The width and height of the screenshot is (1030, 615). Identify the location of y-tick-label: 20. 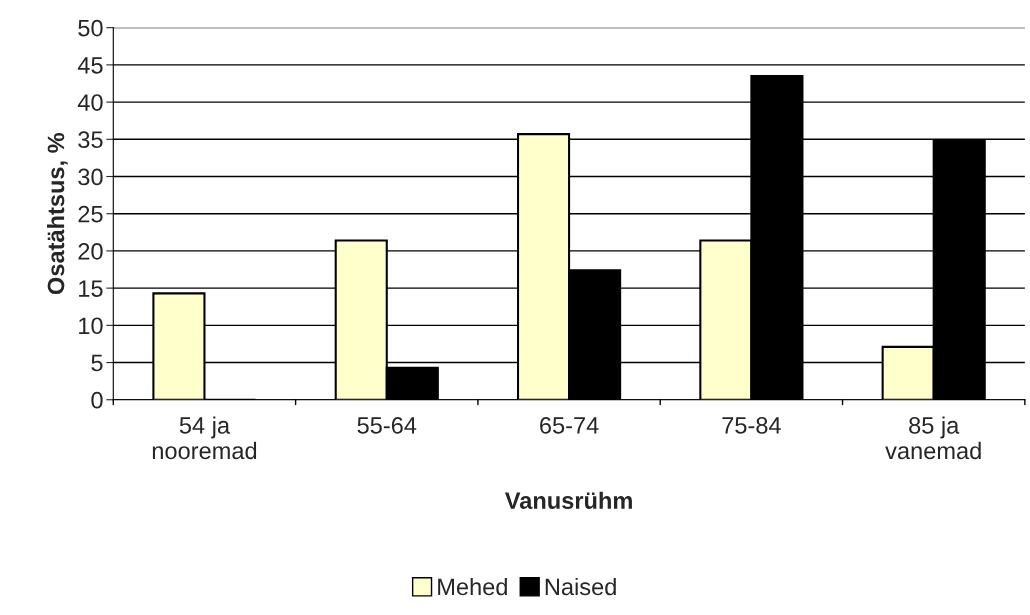
(90, 251).